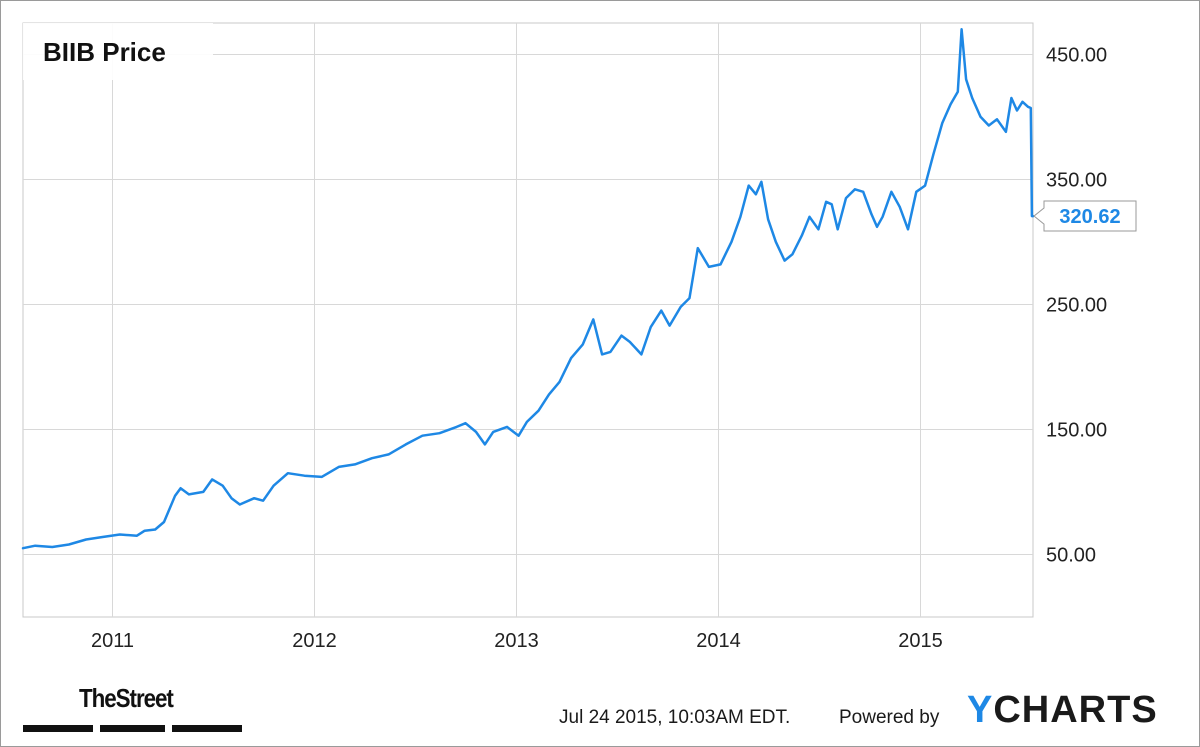  I want to click on thestreet-logo: TheStreet, so click(133, 708).